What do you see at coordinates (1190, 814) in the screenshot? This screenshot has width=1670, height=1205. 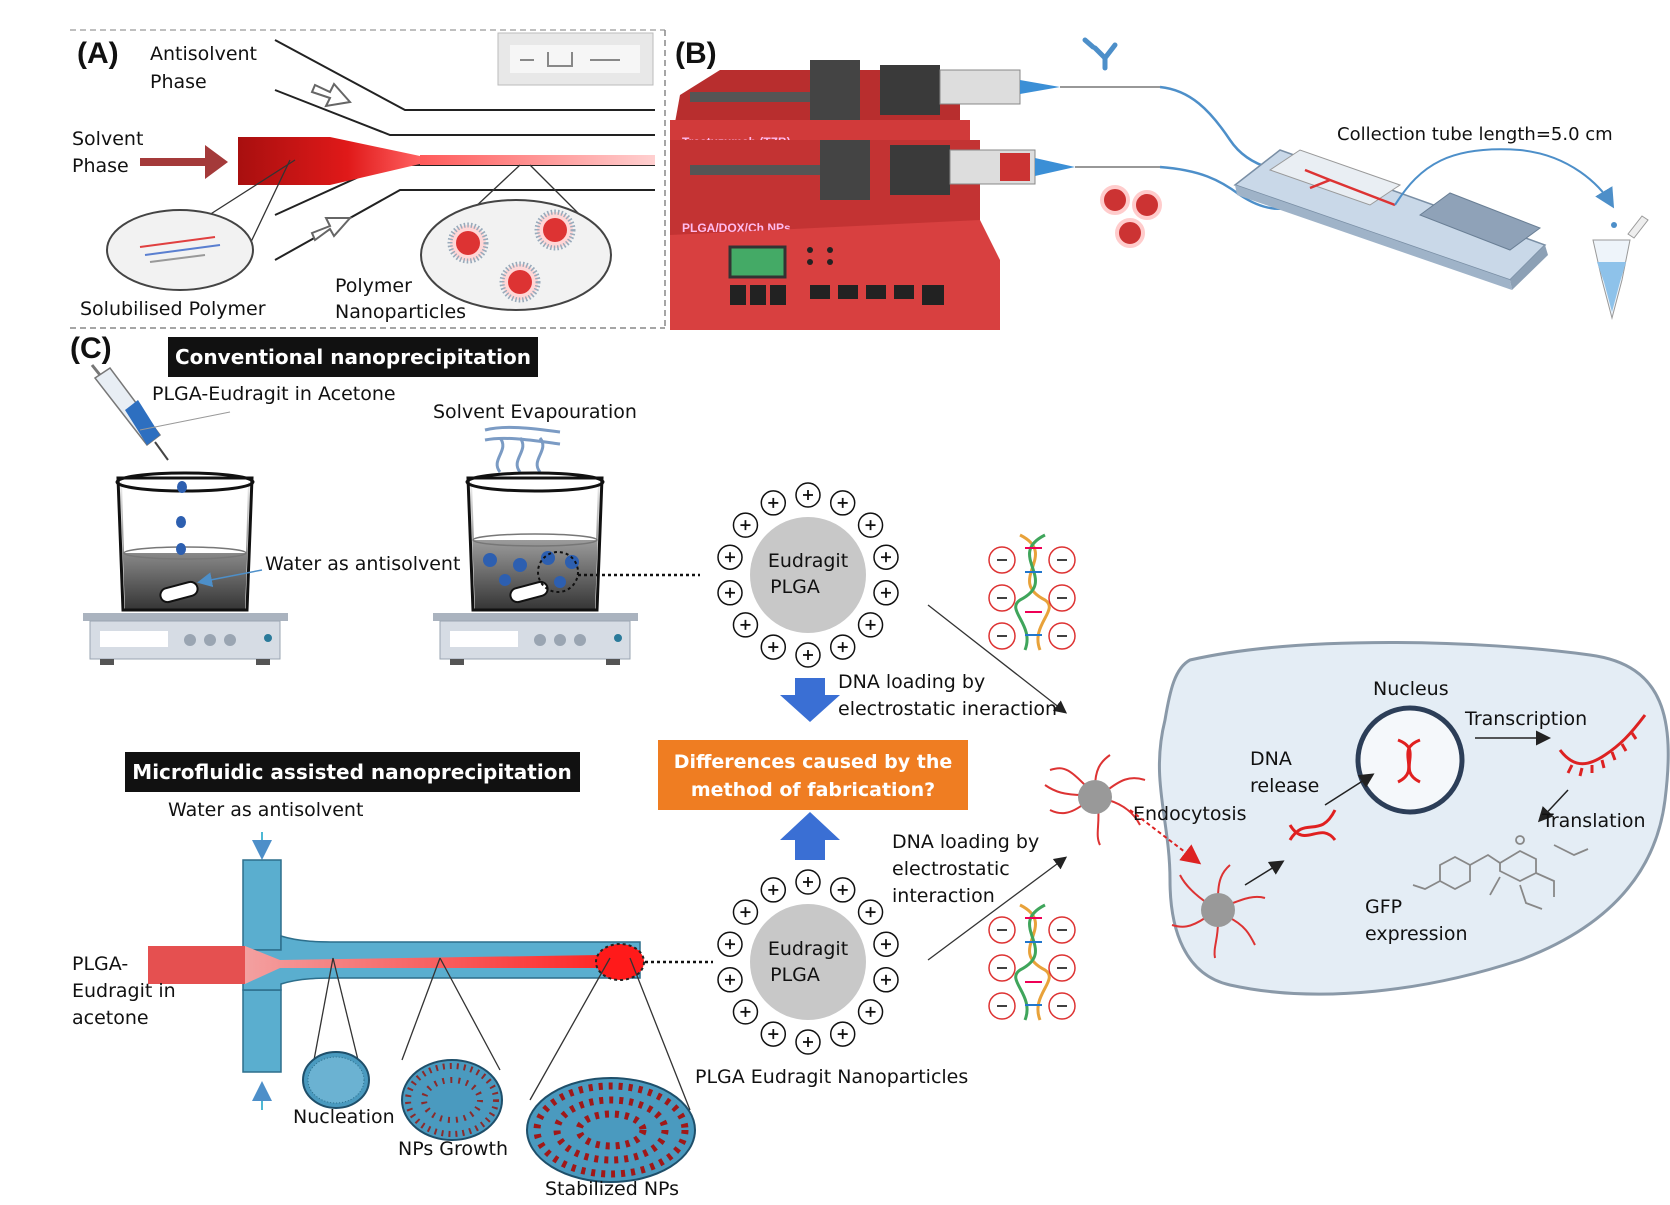 I see `endocytosis-label: Endocytosis` at bounding box center [1190, 814].